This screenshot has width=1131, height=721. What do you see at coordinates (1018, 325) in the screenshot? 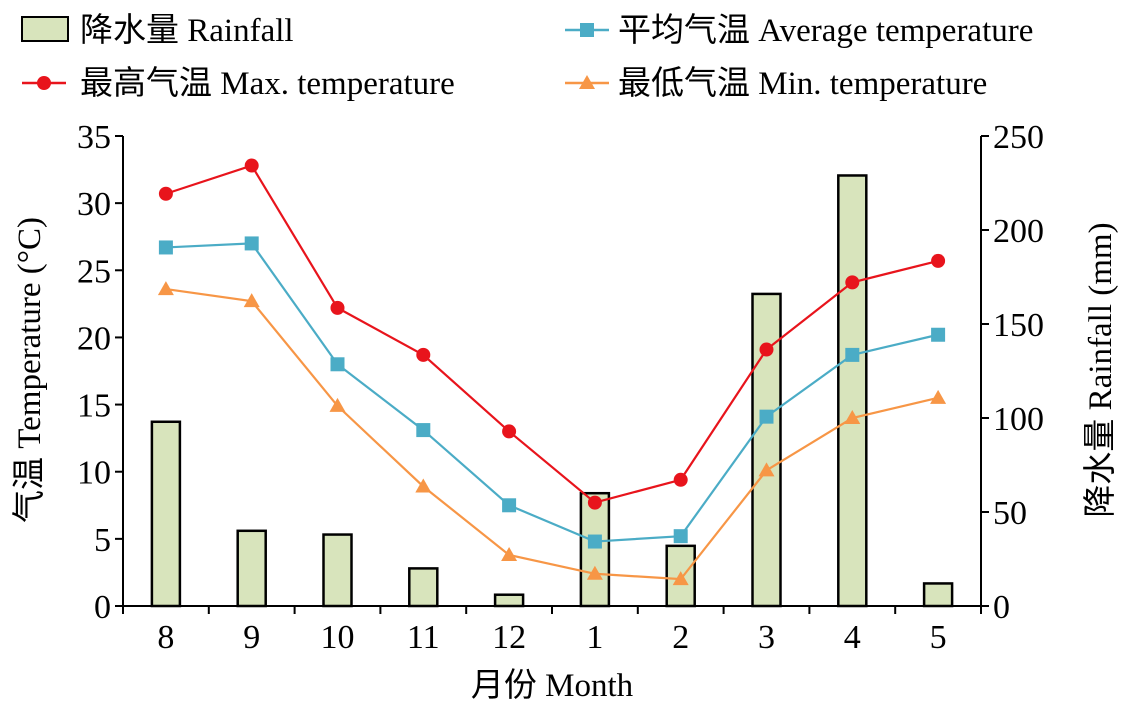
I see `y-right-tick-label-150: 150` at bounding box center [1018, 325].